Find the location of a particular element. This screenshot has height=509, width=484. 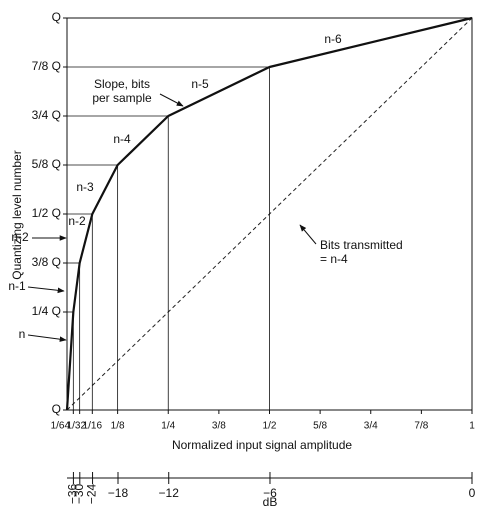

y-tick-label: 1/4 Q is located at coordinates (46, 311).